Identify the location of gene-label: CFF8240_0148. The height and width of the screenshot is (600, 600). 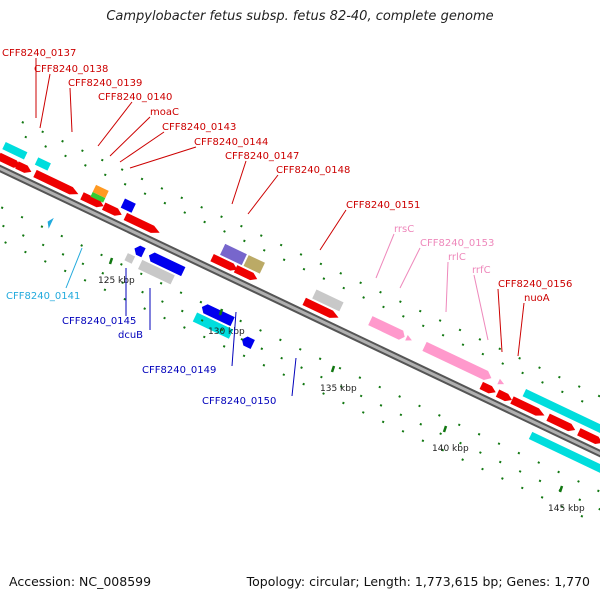
(313, 170).